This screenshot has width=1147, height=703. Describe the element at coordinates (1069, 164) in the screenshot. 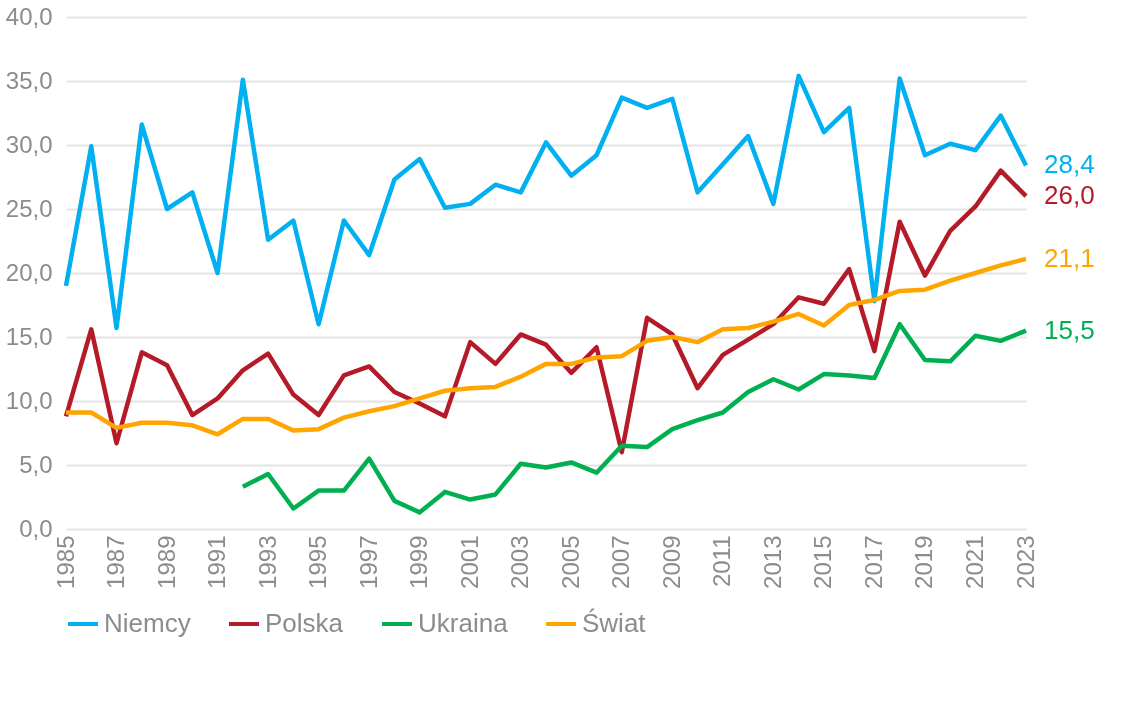

I see `data-label: 28,4` at that location.